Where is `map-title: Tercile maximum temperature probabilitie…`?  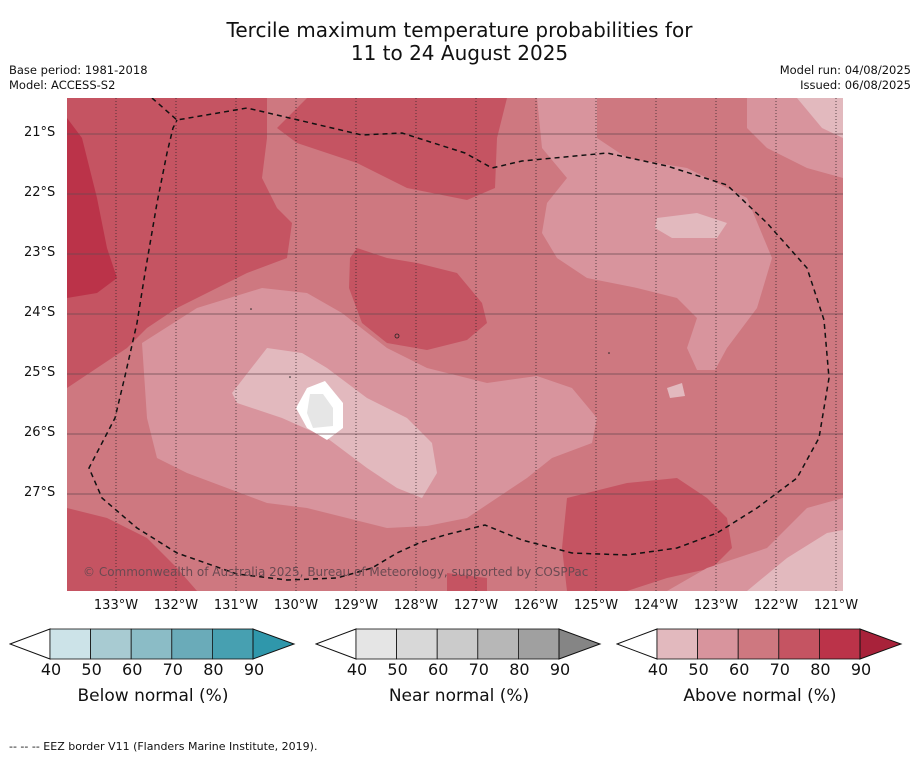 map-title: Tercile maximum temperature probabilitie… is located at coordinates (459, 42).